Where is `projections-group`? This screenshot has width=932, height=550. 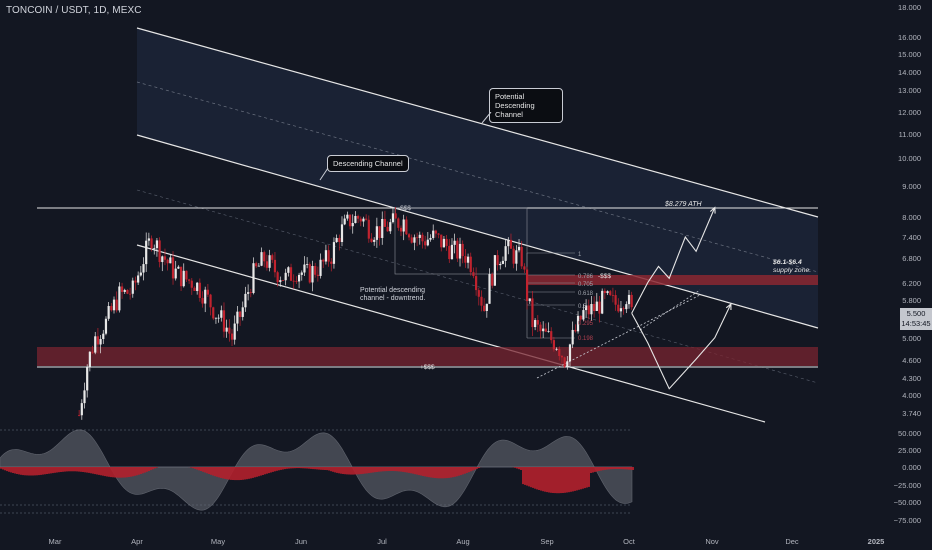
projections-group is located at coordinates (681, 298).